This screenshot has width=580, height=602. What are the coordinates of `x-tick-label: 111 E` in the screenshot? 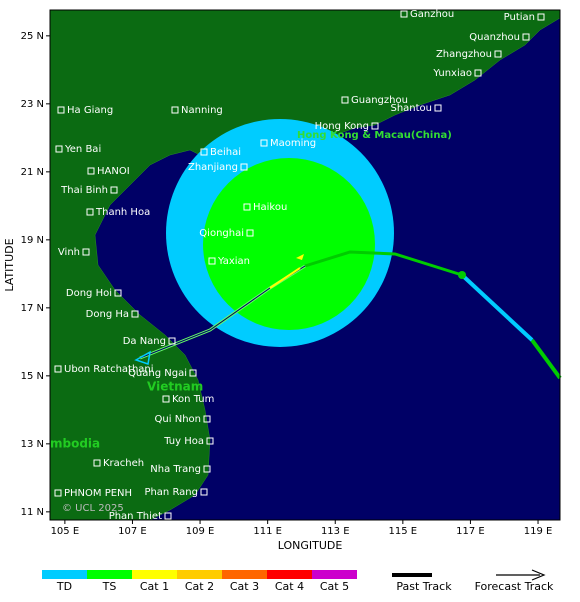 It's located at (267, 531).